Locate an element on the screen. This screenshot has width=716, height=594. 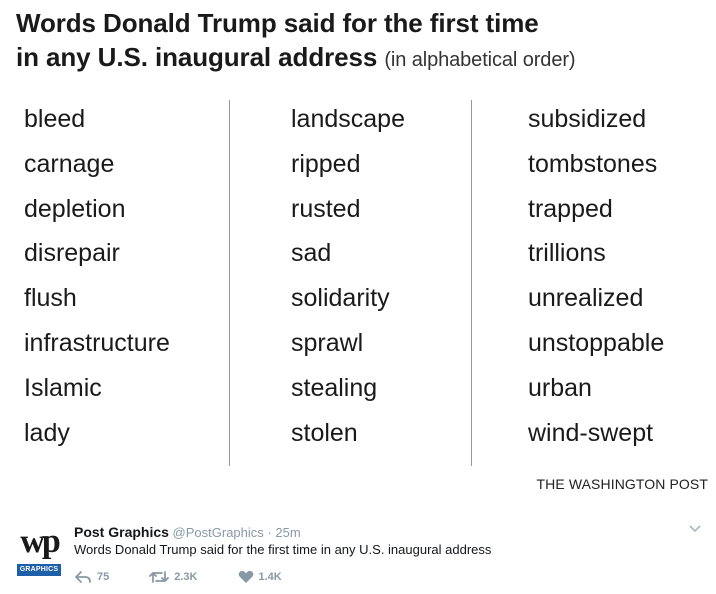
title-subtitle: (in alphabetical order) is located at coordinates (480, 60).